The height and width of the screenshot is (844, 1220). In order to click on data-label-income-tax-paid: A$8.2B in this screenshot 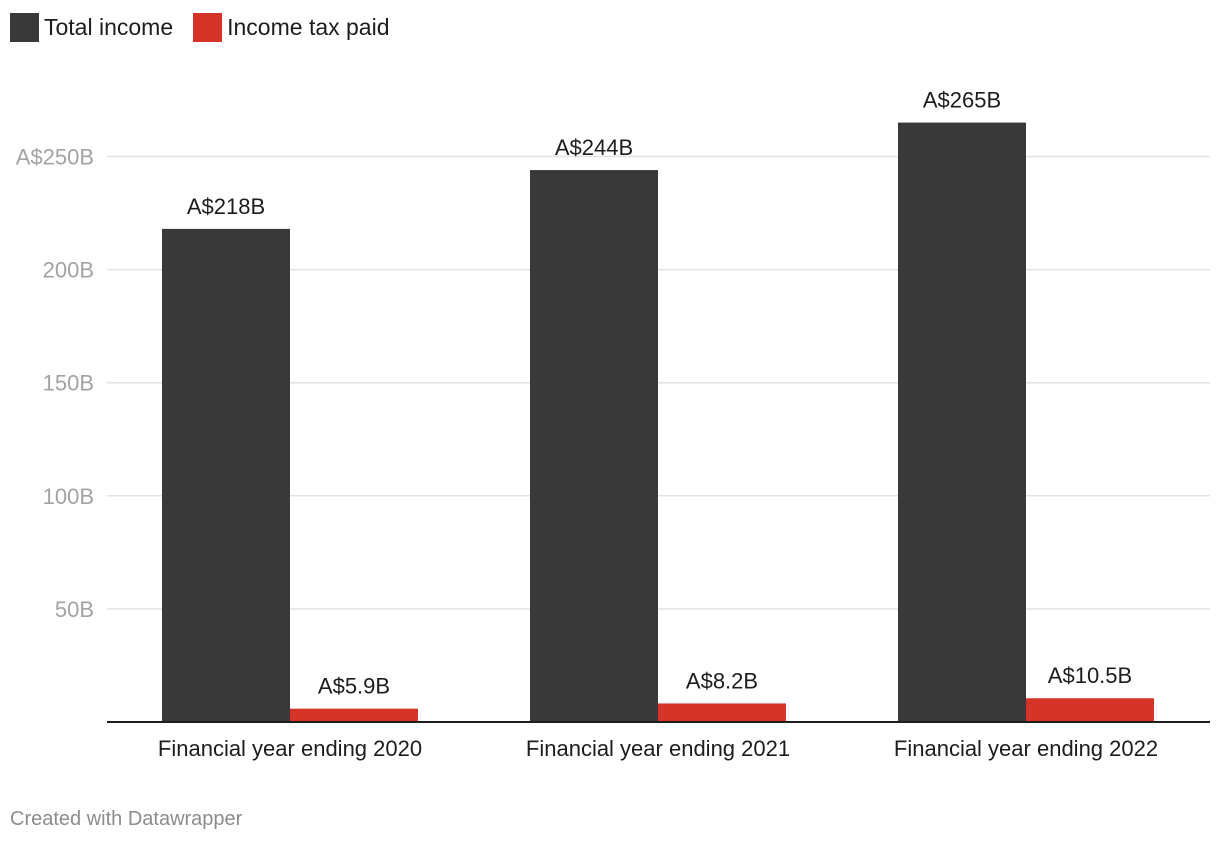, I will do `click(722, 680)`.